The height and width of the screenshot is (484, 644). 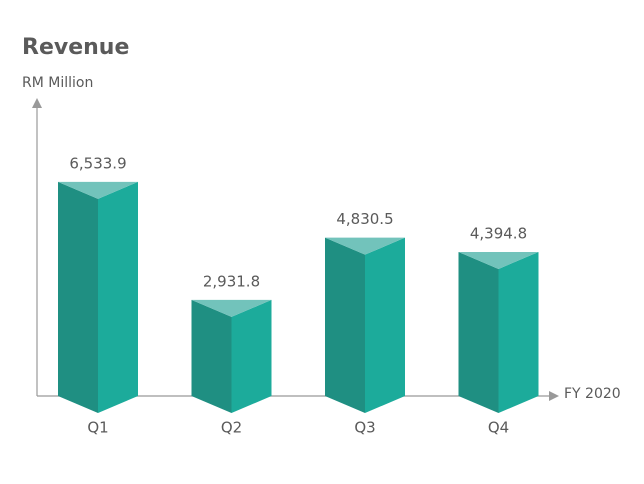 What do you see at coordinates (364, 219) in the screenshot?
I see `value-label: 4,830.5` at bounding box center [364, 219].